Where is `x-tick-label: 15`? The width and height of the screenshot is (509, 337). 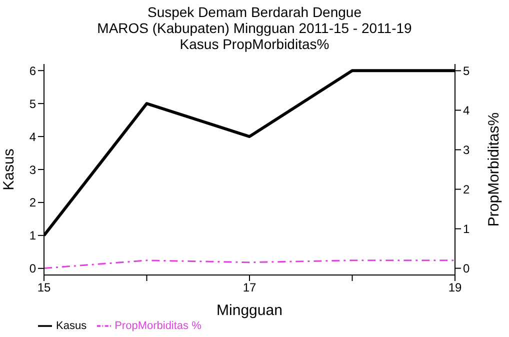
x-tick-label: 15 is located at coordinates (44, 287).